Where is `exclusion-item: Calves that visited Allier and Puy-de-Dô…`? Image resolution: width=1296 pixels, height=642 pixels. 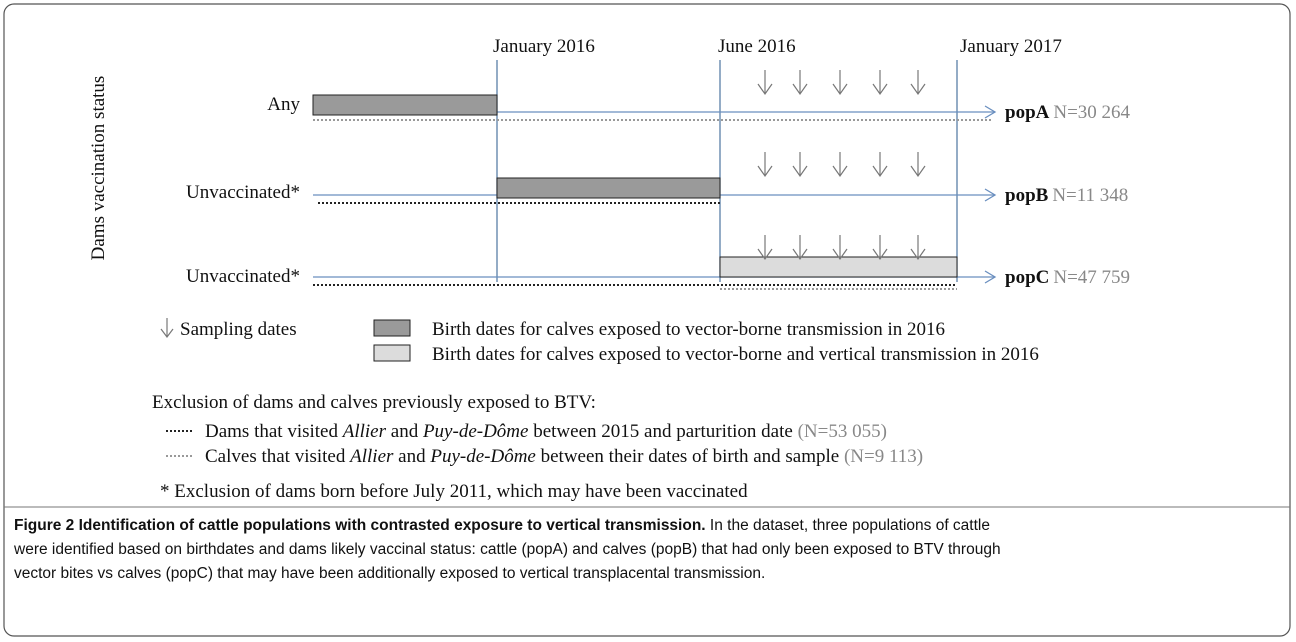 exclusion-item: Calves that visited Allier and Puy-de-Dô… is located at coordinates (564, 456).